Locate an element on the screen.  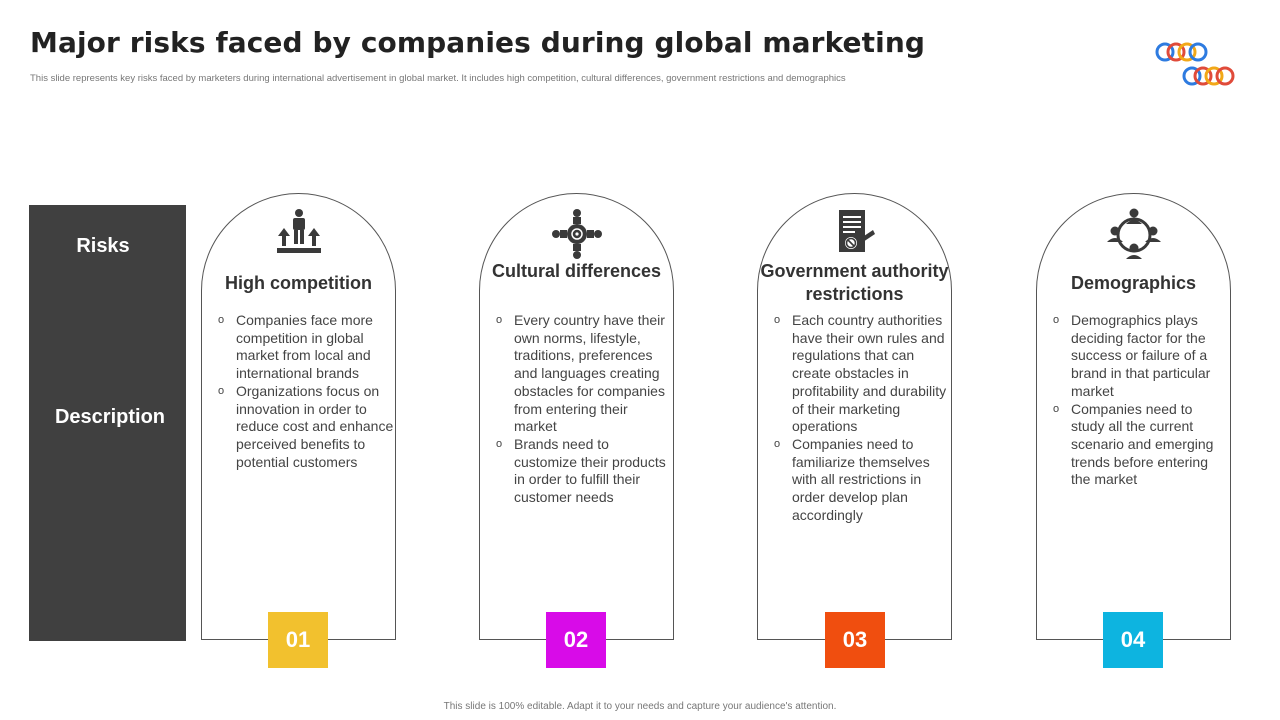
number-badge-03: 03 is located at coordinates (855, 640).